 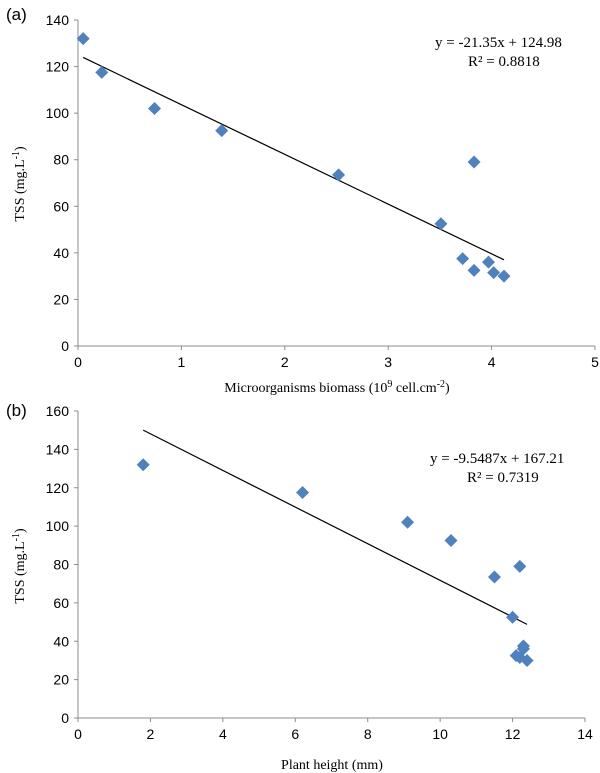 I want to click on panel-b-x-ticks: 0 2 4 6 8 10 12 14, so click(x=333, y=730).